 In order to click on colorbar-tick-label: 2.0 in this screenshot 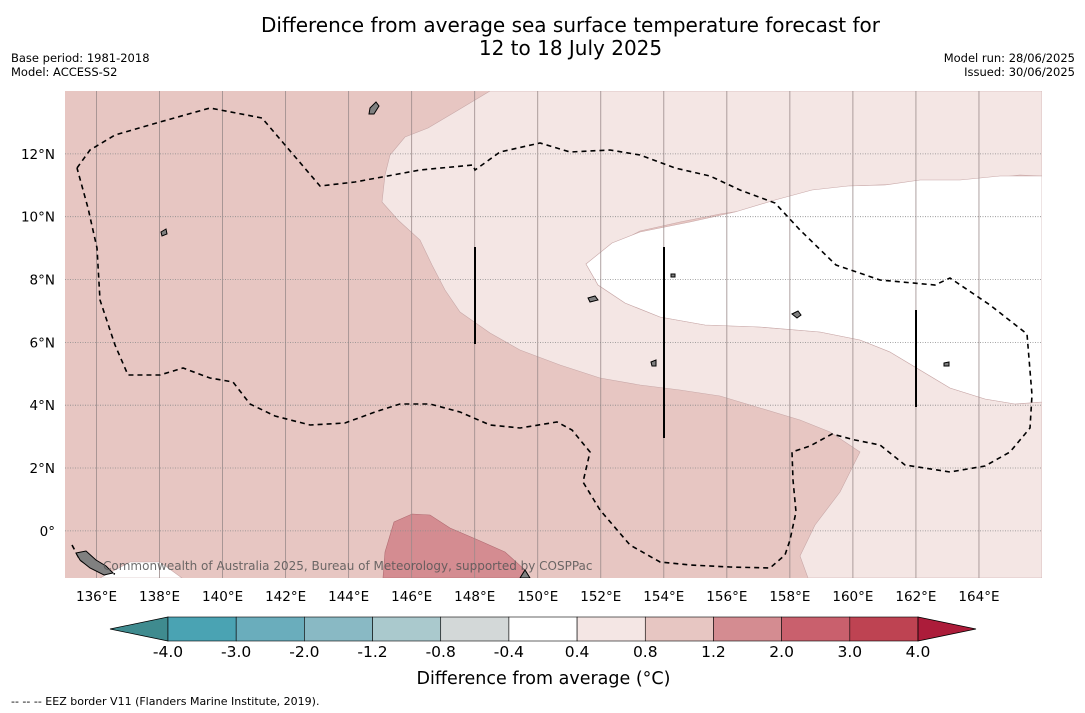, I will do `click(781, 652)`.